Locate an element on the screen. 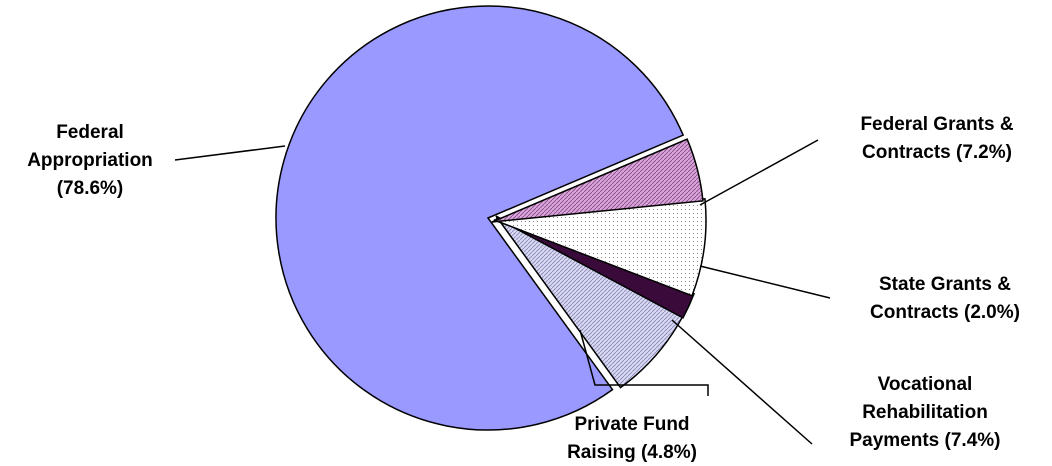 This screenshot has height=466, width=1052. slice-label-line: Rehabilitation is located at coordinates (925, 412).